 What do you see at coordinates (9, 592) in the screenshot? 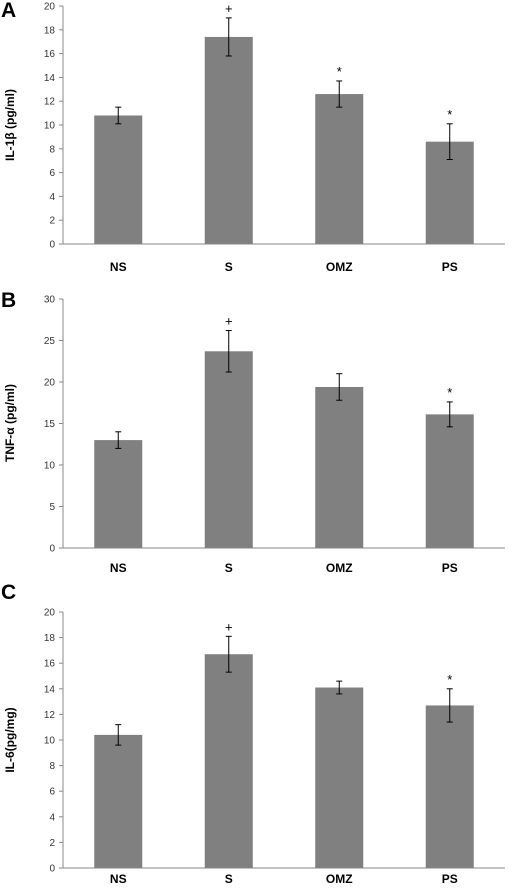
I see `panel-label: C` at bounding box center [9, 592].